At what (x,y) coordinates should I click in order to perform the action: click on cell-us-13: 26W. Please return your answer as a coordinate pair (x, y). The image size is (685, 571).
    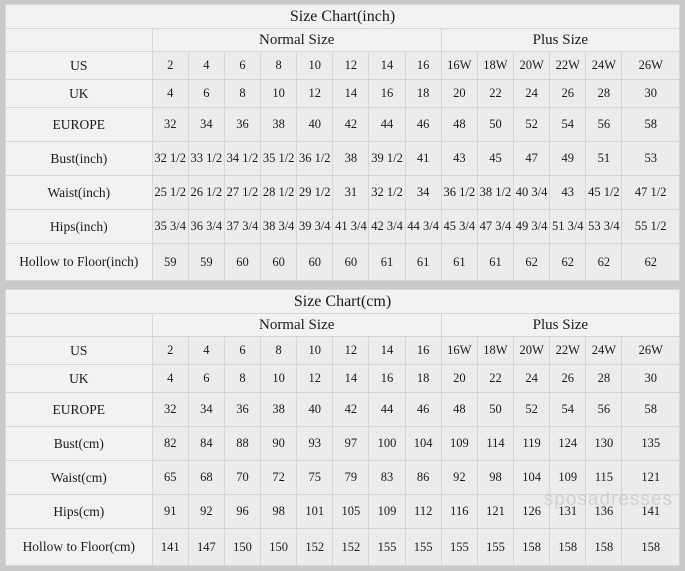
    Looking at the image, I should click on (650, 65).